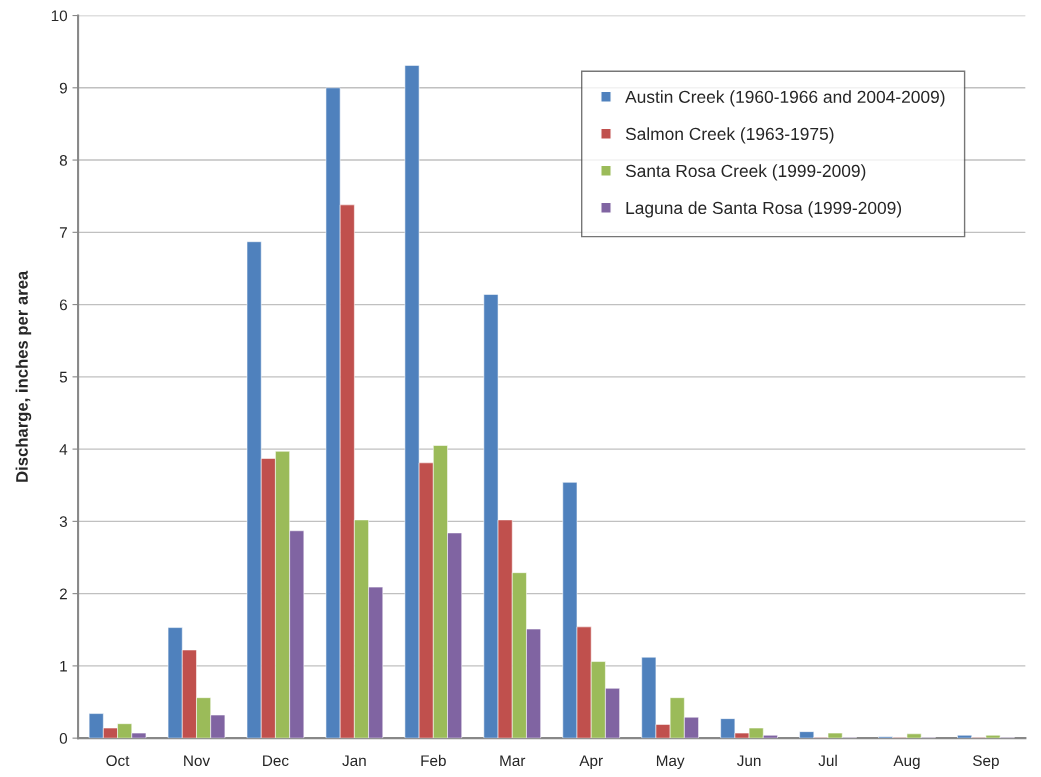  Describe the element at coordinates (23, 376) in the screenshot. I see `y-axis-title: Discharge, inches per area` at that location.